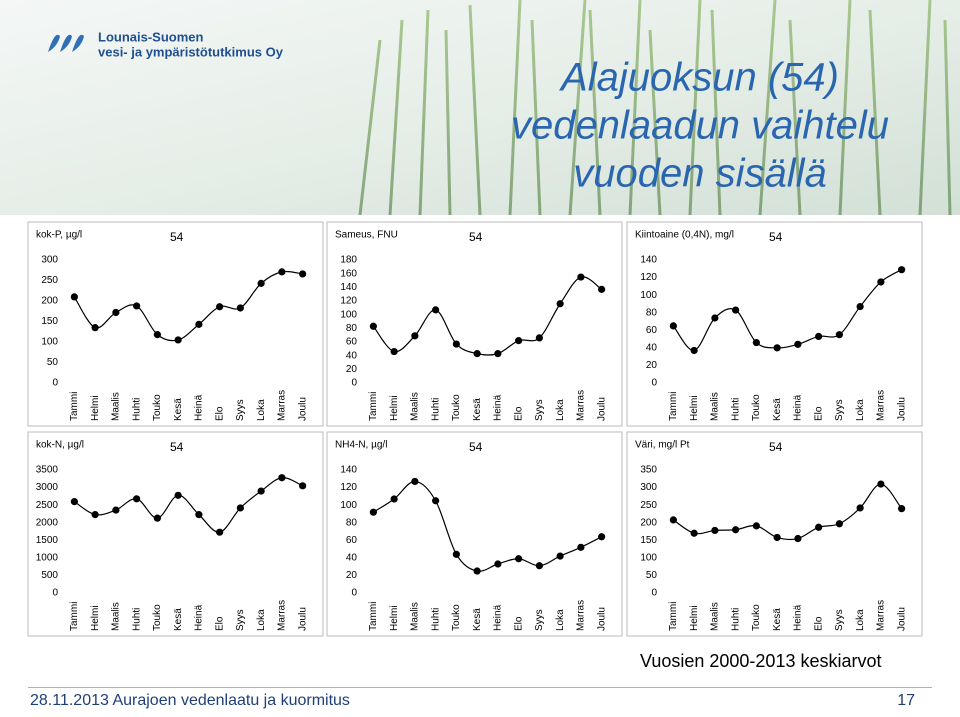 This screenshot has width=960, height=717. Describe the element at coordinates (49, 575) in the screenshot. I see `y-tick-label: 500` at that location.